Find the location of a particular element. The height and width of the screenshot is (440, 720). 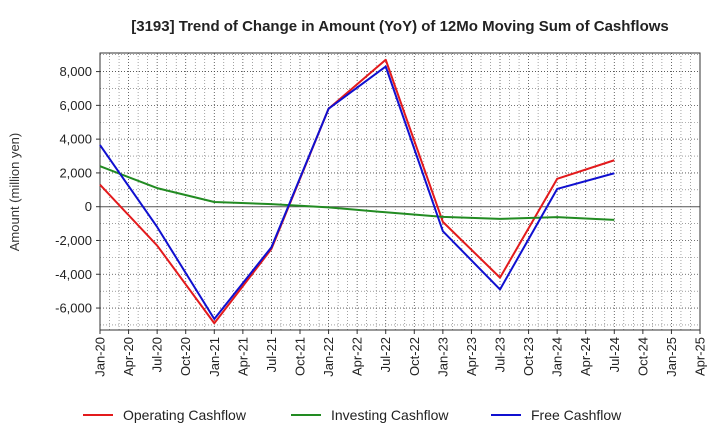

y-tick-label: 0 is located at coordinates (88, 206).